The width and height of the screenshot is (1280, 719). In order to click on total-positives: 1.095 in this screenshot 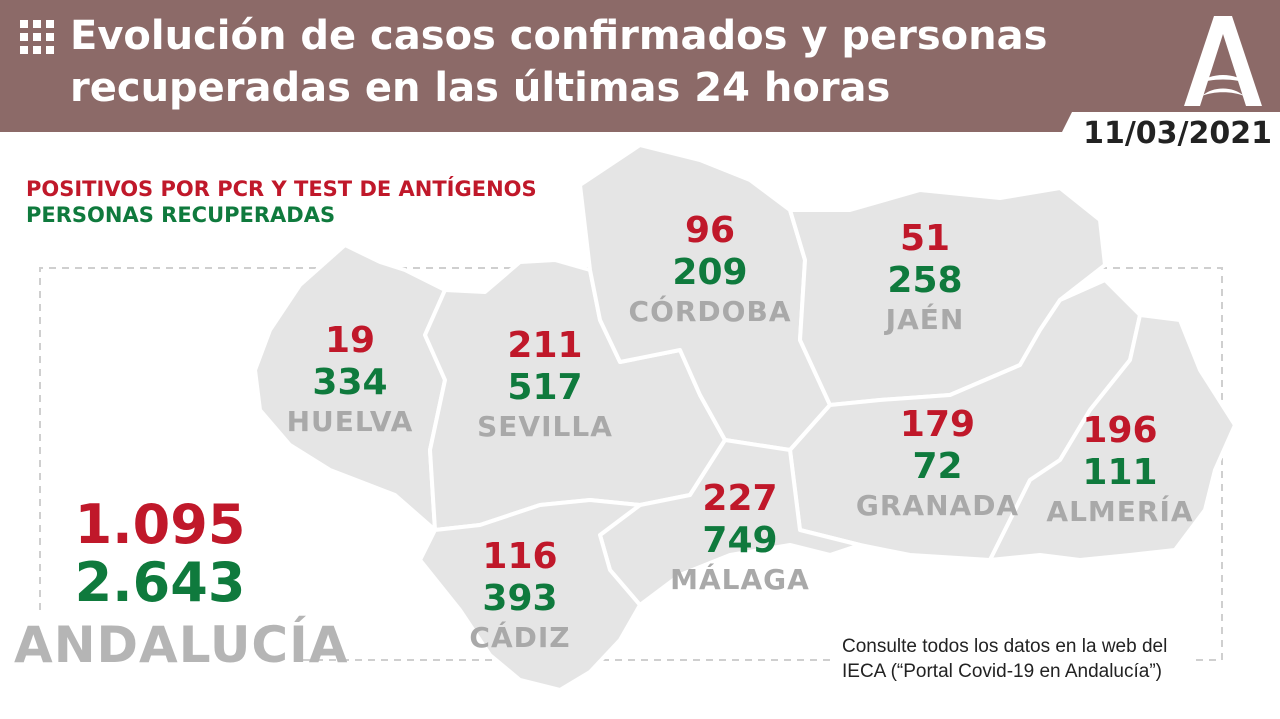, I will do `click(160, 524)`.